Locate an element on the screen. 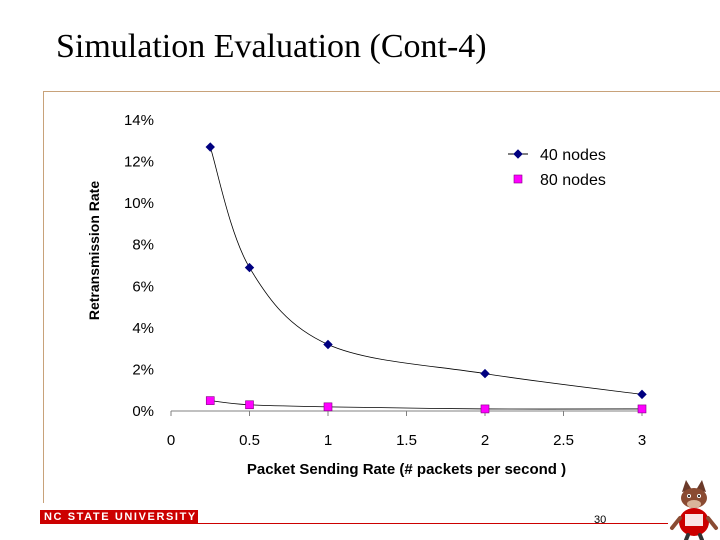  y-axis-label: Retransmission Rate is located at coordinates (94, 250).